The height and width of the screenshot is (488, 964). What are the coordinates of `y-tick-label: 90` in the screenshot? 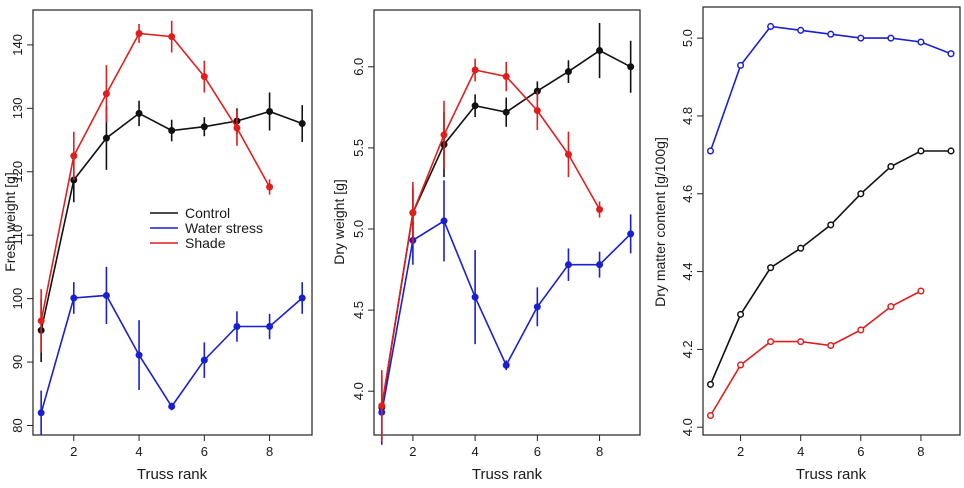 It's located at (17, 362).